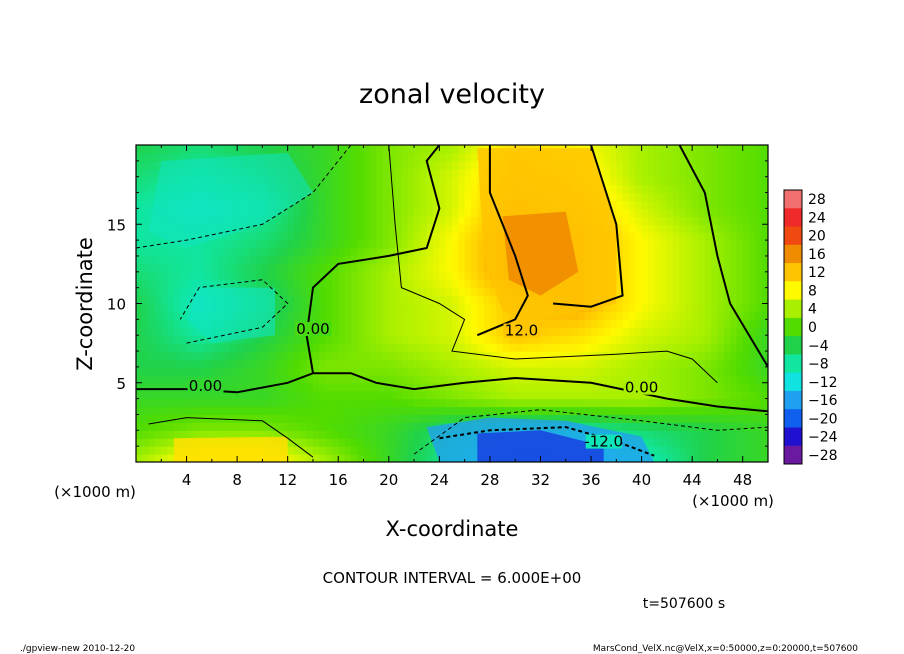 Image resolution: width=904 pixels, height=654 pixels. What do you see at coordinates (742, 480) in the screenshot?
I see `x-tick-label: 48` at bounding box center [742, 480].